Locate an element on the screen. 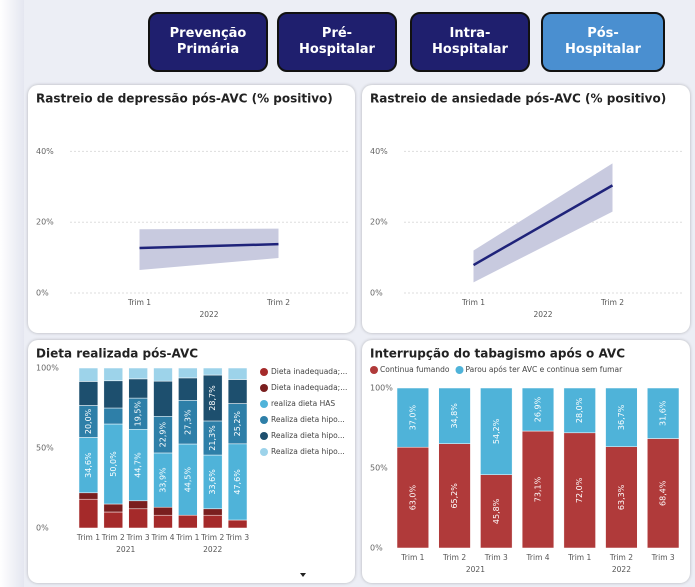 The width and height of the screenshot is (695, 587). nav-button: Intra-Hospitalar is located at coordinates (470, 42).